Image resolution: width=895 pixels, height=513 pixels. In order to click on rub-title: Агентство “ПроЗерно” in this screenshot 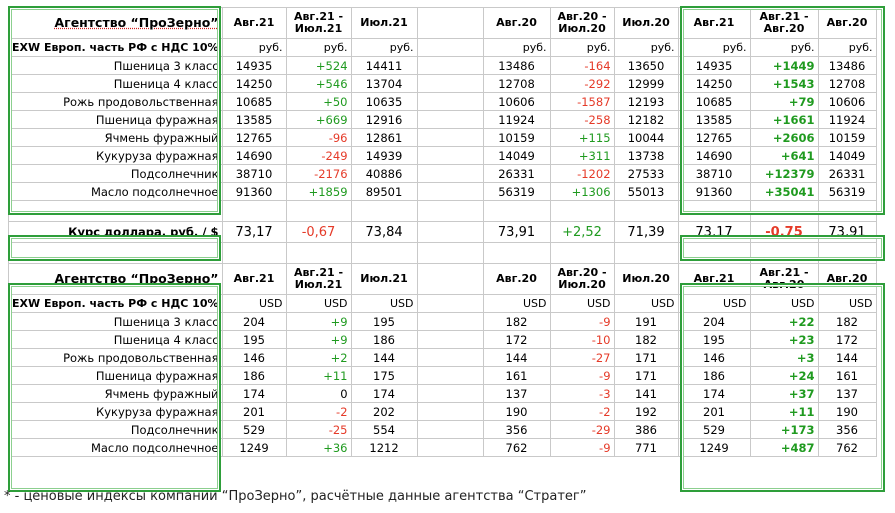, I will do `click(115, 23)`.